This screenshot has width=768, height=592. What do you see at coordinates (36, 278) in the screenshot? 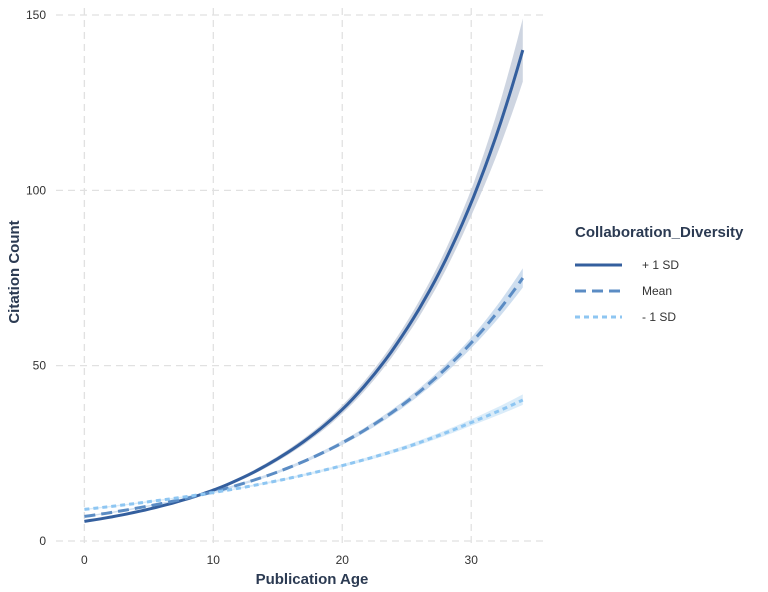
I see `y-axis-ticks: 0 50 100 150` at bounding box center [36, 278].